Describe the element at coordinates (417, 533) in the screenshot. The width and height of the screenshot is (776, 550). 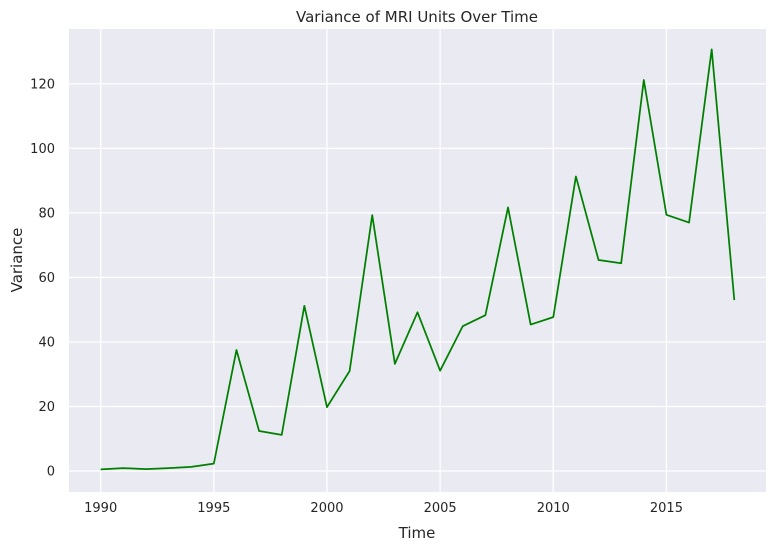
I see `x-axis-label: Time` at that location.